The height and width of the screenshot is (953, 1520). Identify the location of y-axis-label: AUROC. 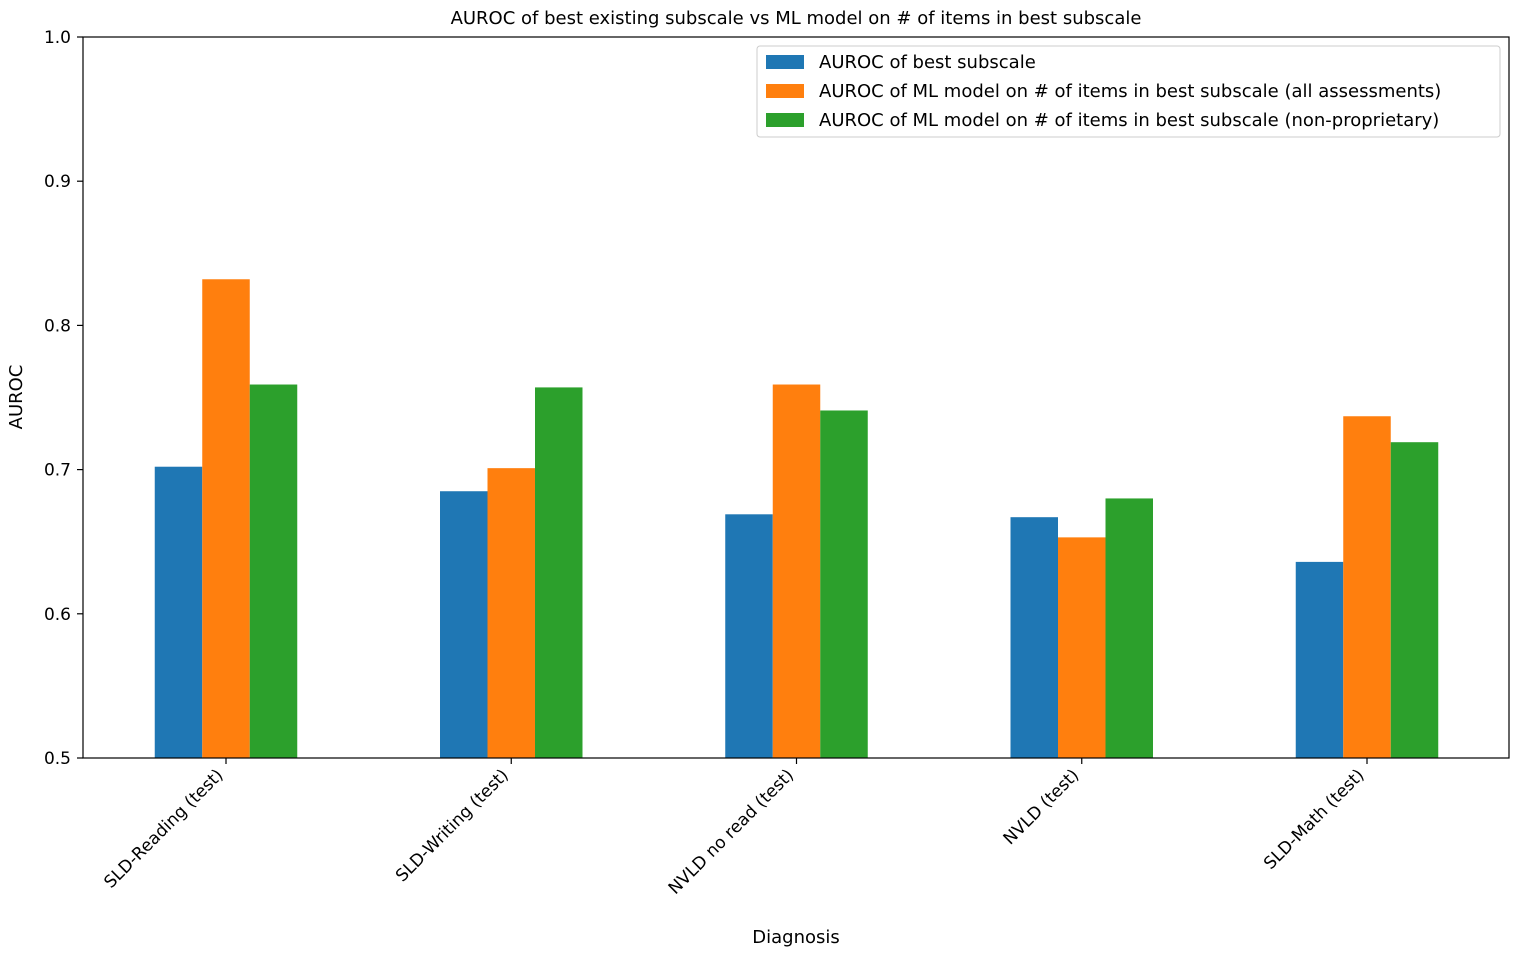
(16, 397).